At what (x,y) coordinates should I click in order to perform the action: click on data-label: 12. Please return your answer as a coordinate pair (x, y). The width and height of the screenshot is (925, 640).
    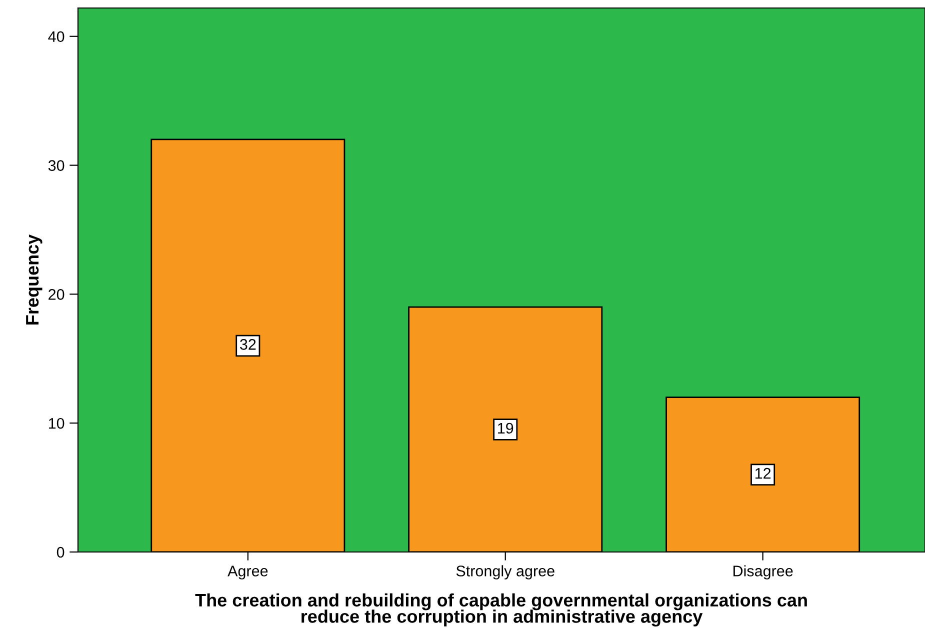
    Looking at the image, I should click on (763, 473).